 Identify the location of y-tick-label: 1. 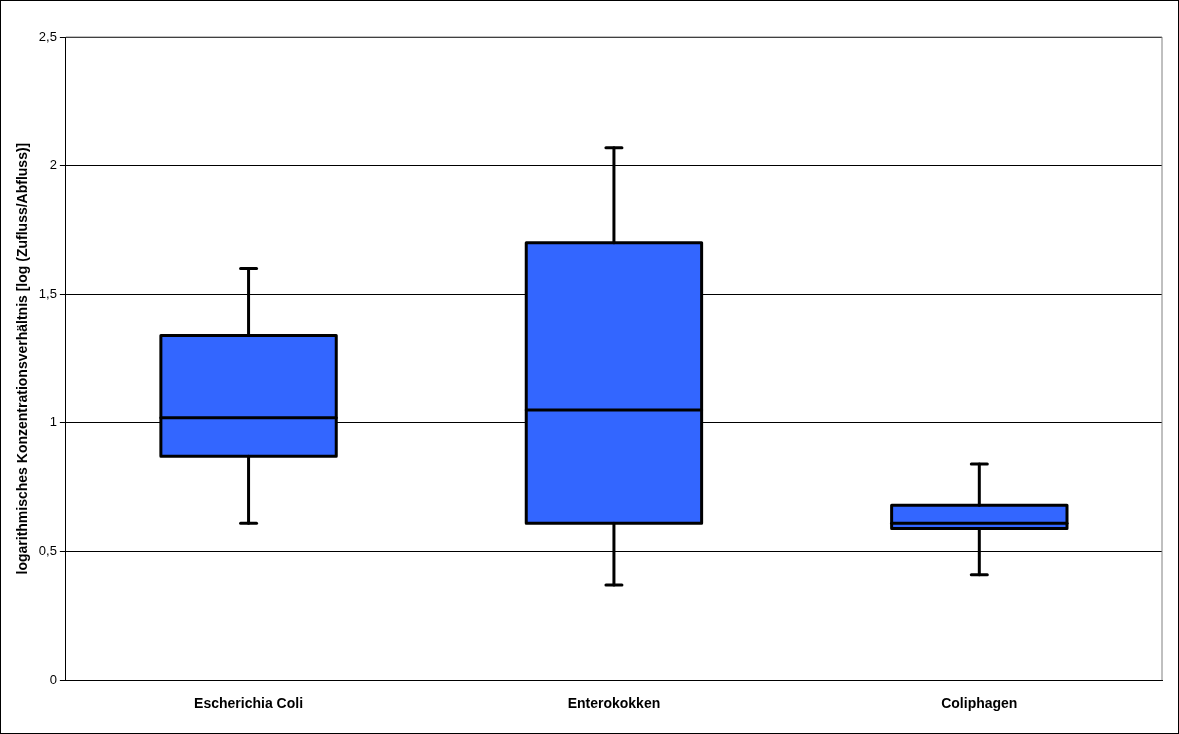
(53, 422).